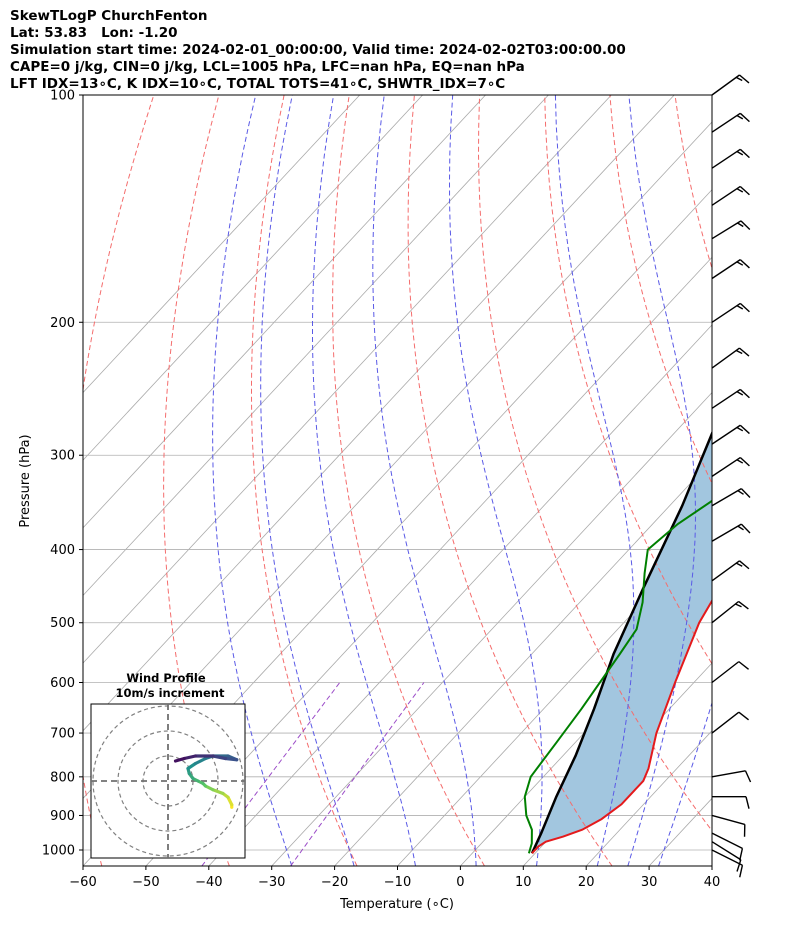 This screenshot has width=794, height=937. I want to click on x-tick-label: 30, so click(649, 882).